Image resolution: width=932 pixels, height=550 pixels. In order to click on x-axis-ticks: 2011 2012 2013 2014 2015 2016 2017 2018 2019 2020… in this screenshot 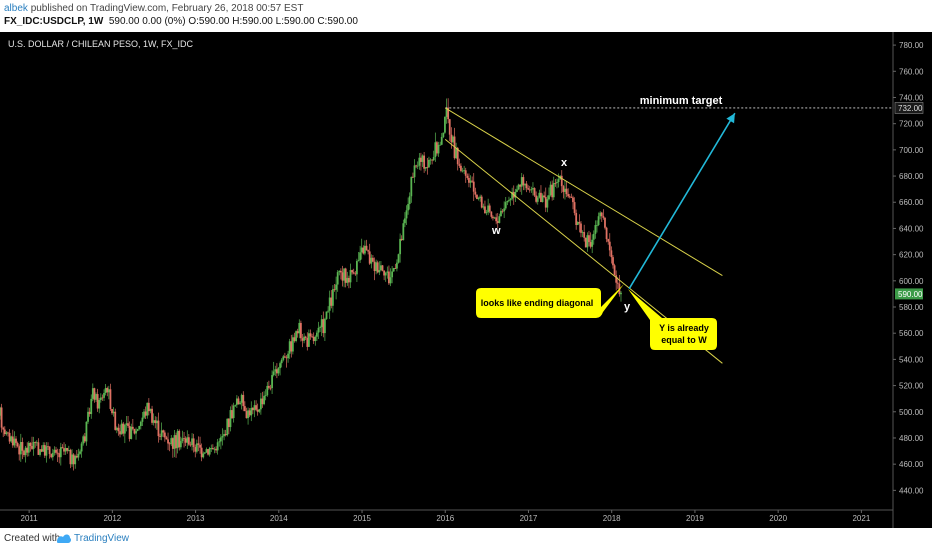, I will do `click(446, 516)`.